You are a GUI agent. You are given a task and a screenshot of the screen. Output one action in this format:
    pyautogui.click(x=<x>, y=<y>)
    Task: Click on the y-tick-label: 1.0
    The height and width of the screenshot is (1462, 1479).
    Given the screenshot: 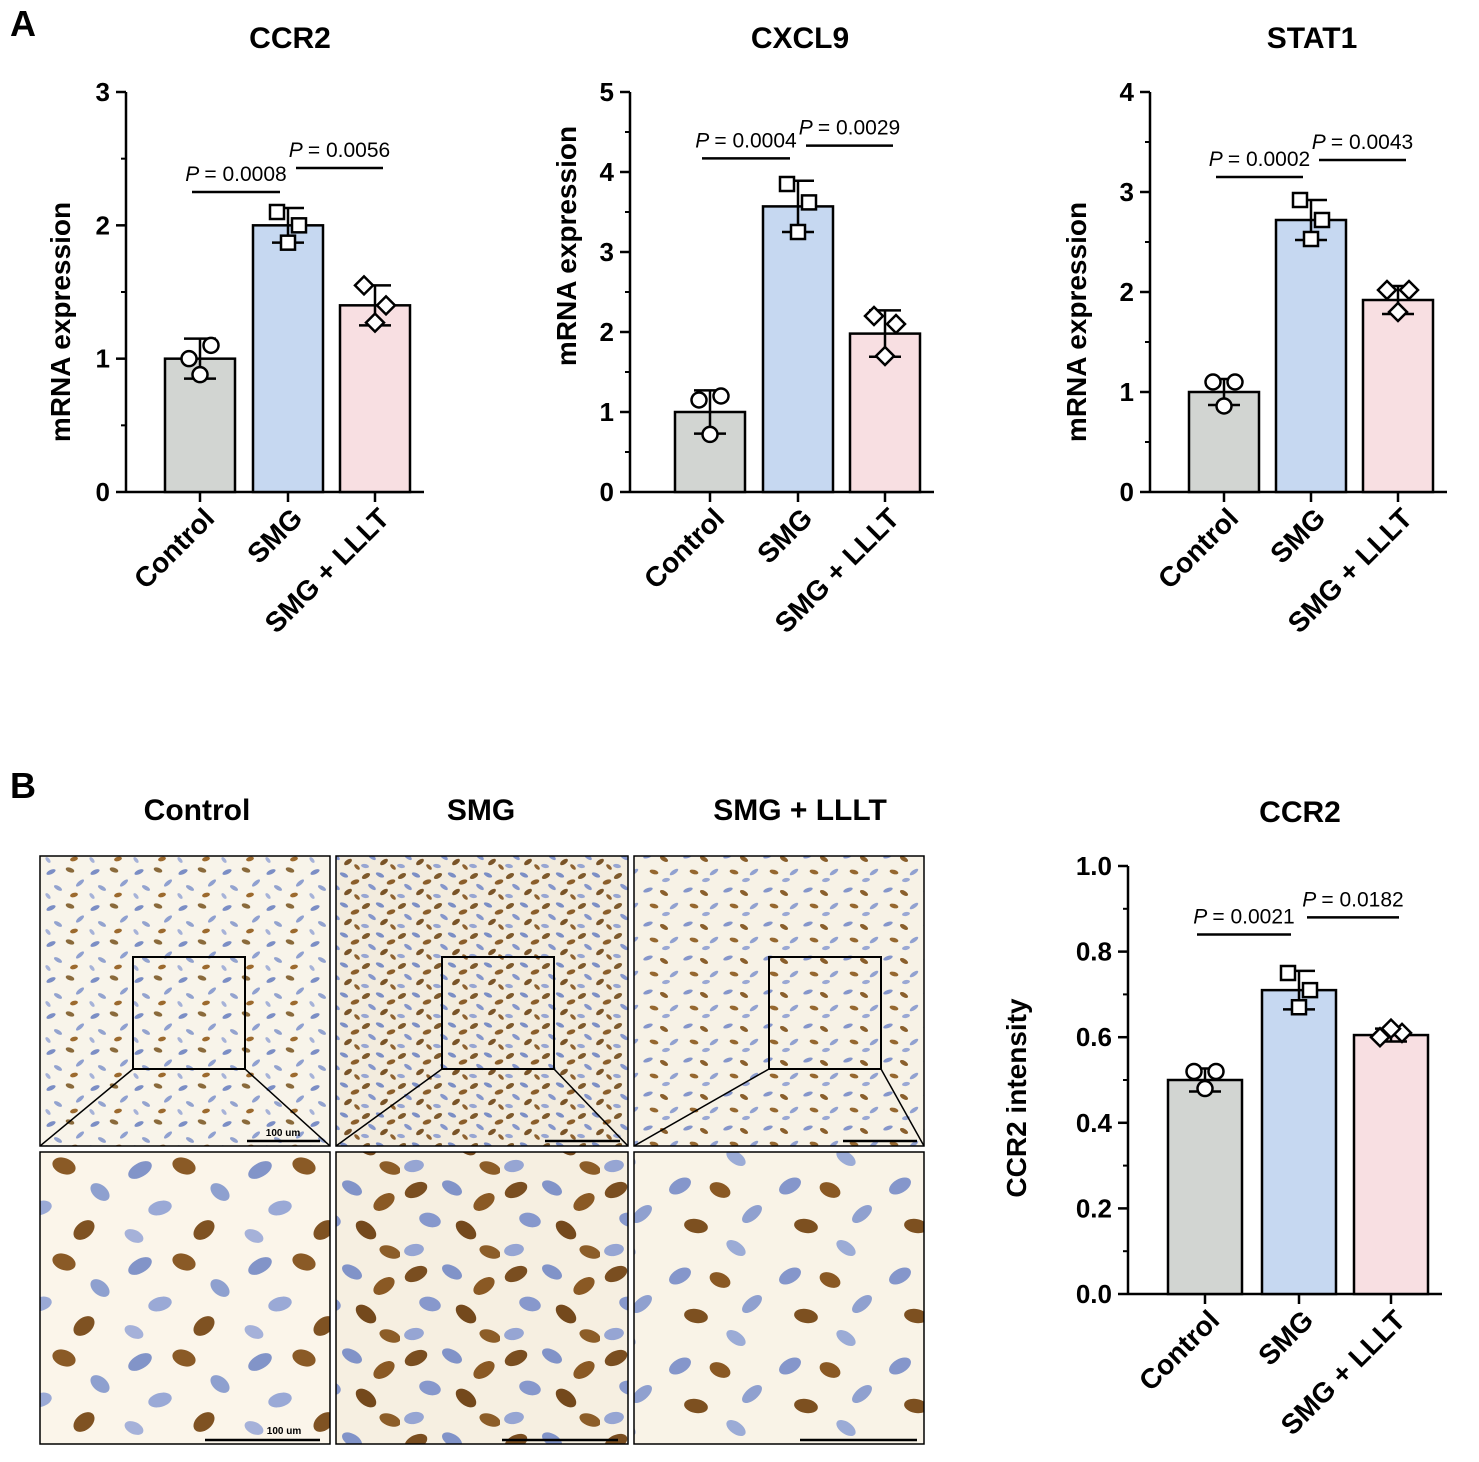 What is the action you would take?
    pyautogui.click(x=1094, y=866)
    